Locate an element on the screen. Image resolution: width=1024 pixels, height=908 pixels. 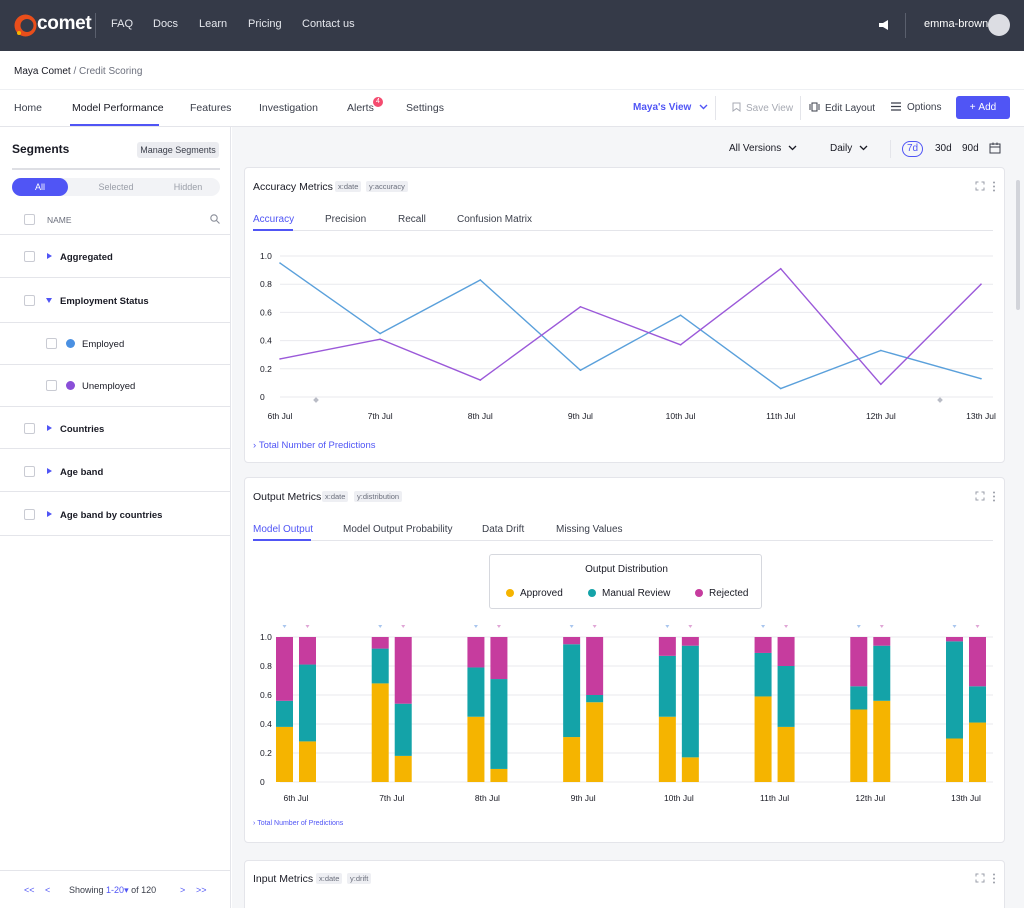
pager-first: << is located at coordinates (29, 890).